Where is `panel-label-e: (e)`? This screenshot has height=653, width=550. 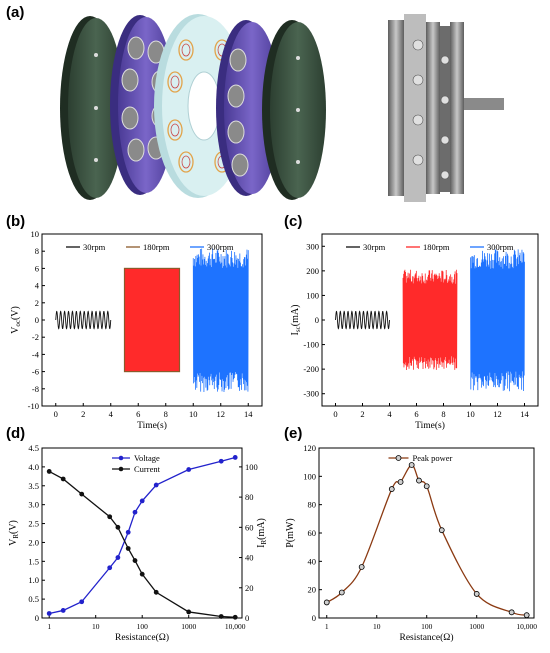 panel-label-e: (e) is located at coordinates (293, 433).